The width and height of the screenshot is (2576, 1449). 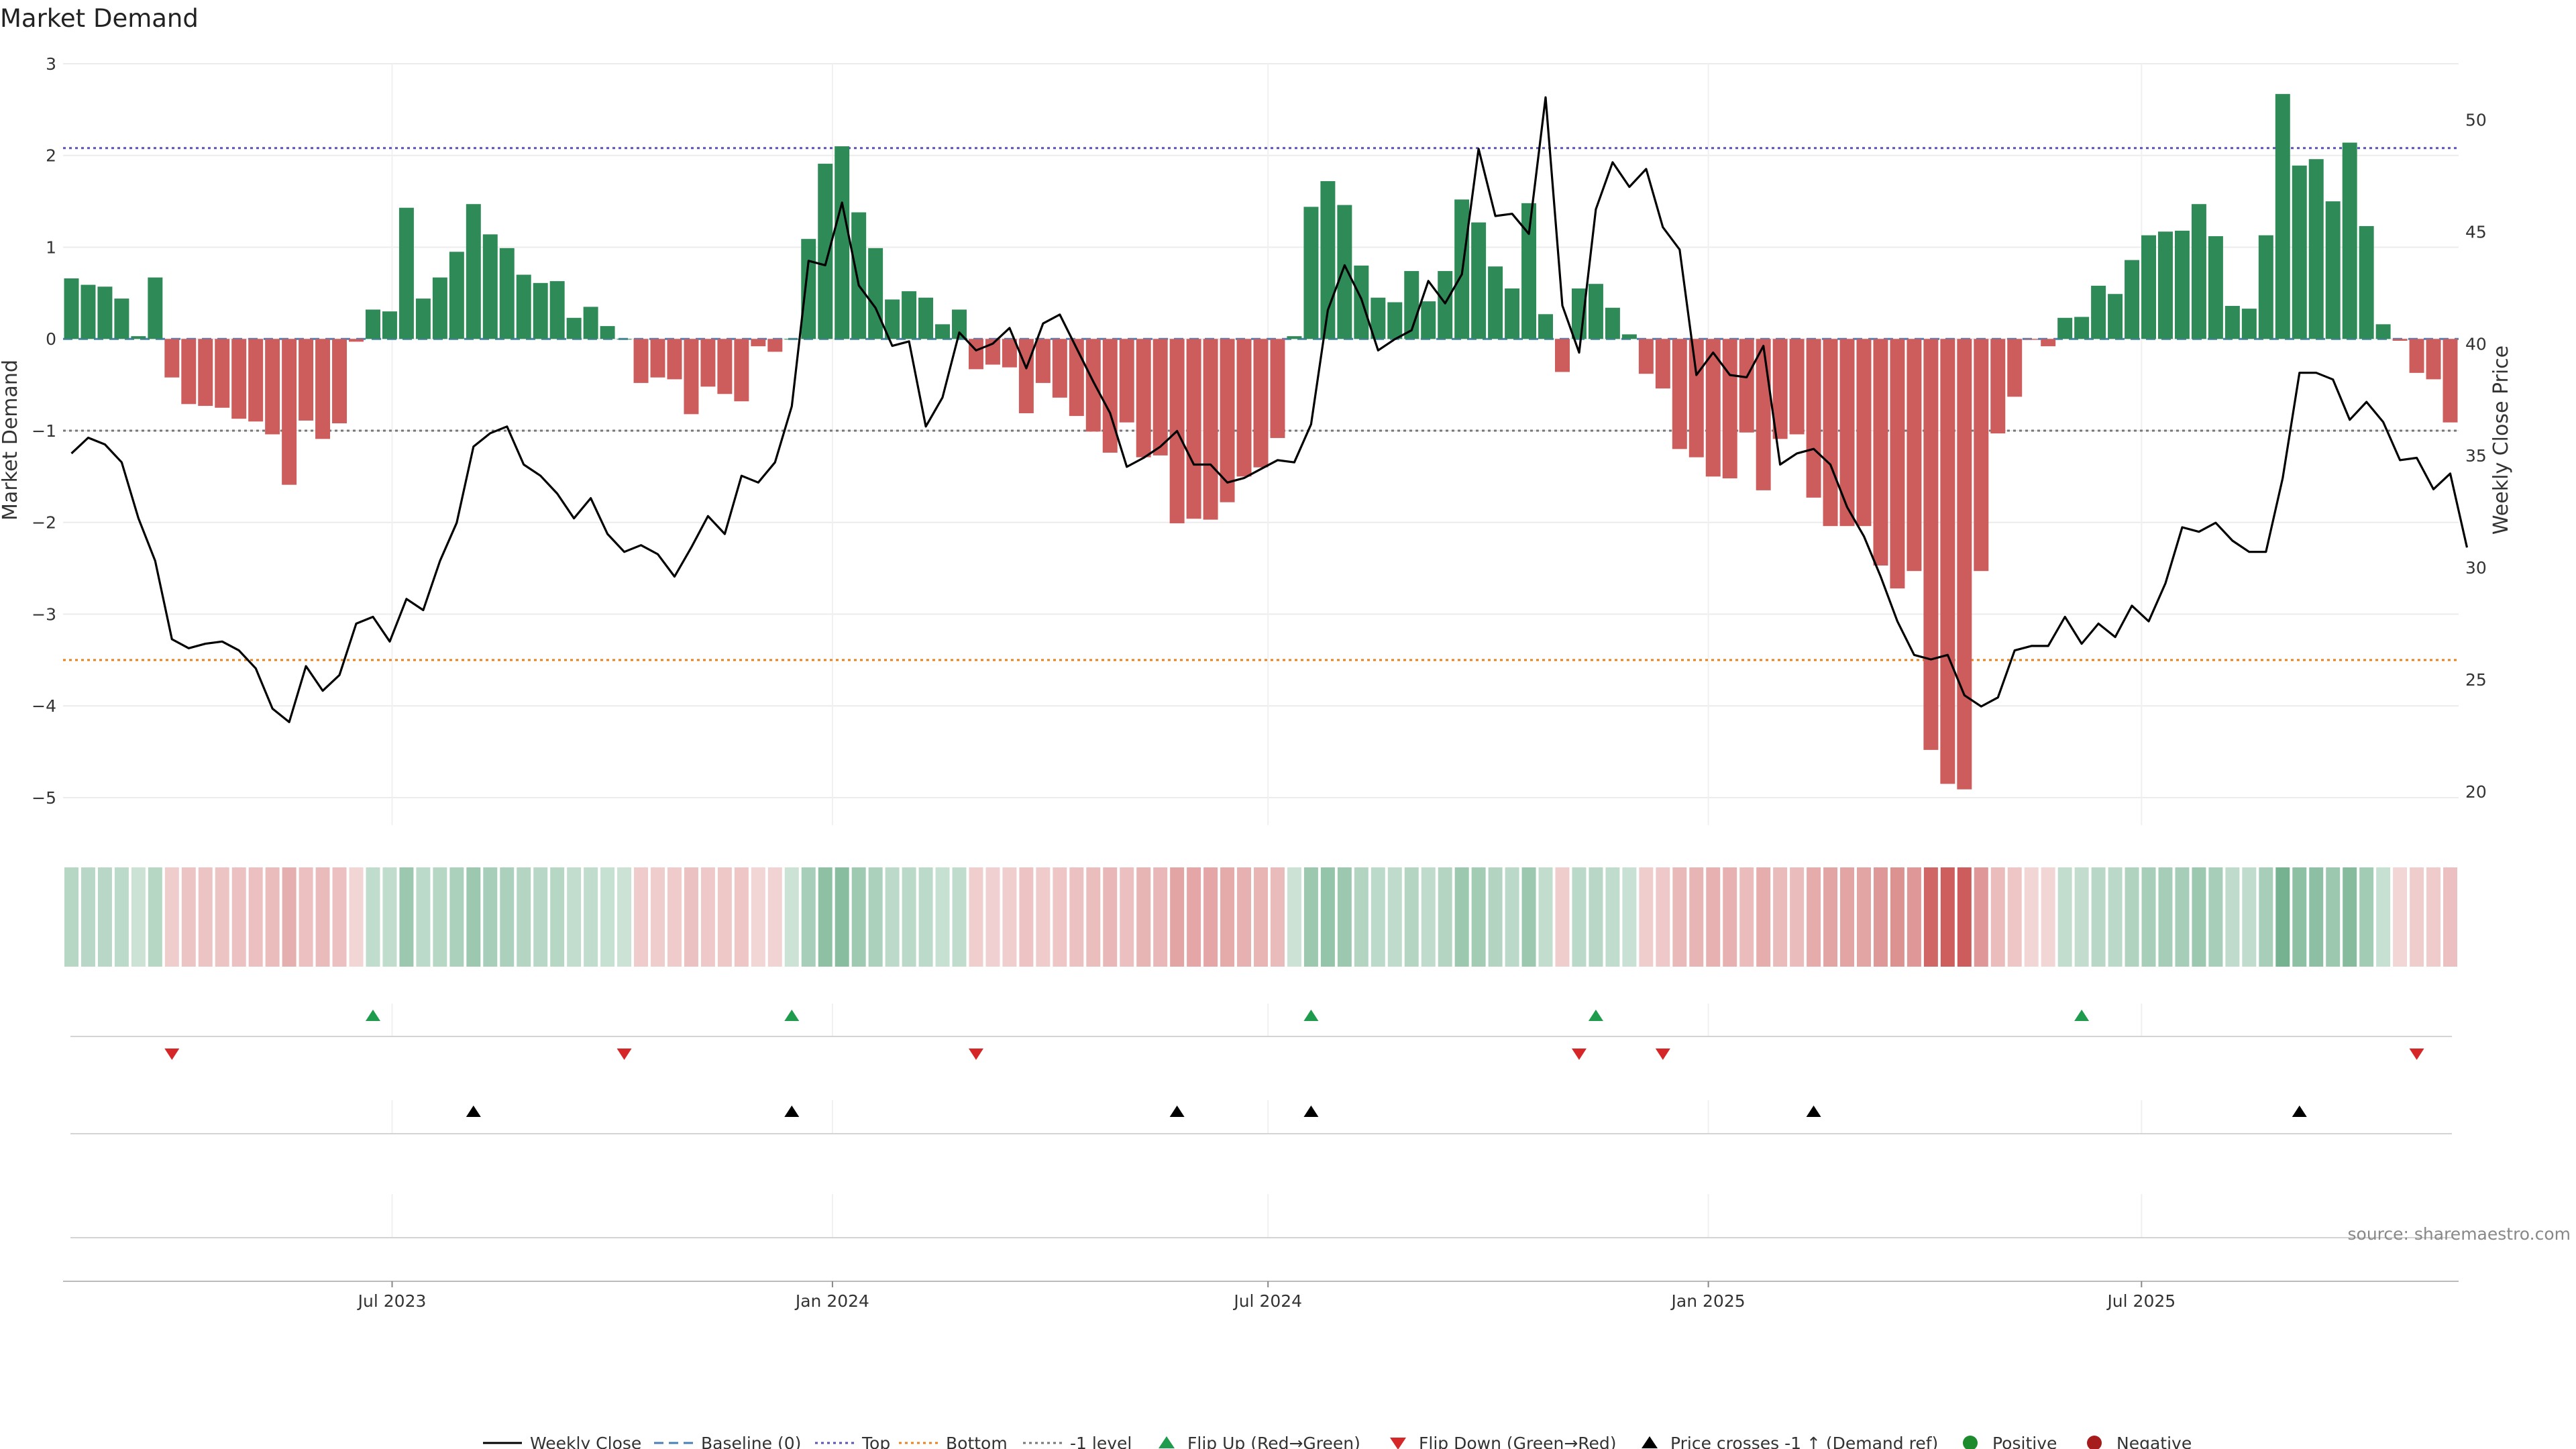 What do you see at coordinates (1101, 1441) in the screenshot?
I see `legend-label: -1 level` at bounding box center [1101, 1441].